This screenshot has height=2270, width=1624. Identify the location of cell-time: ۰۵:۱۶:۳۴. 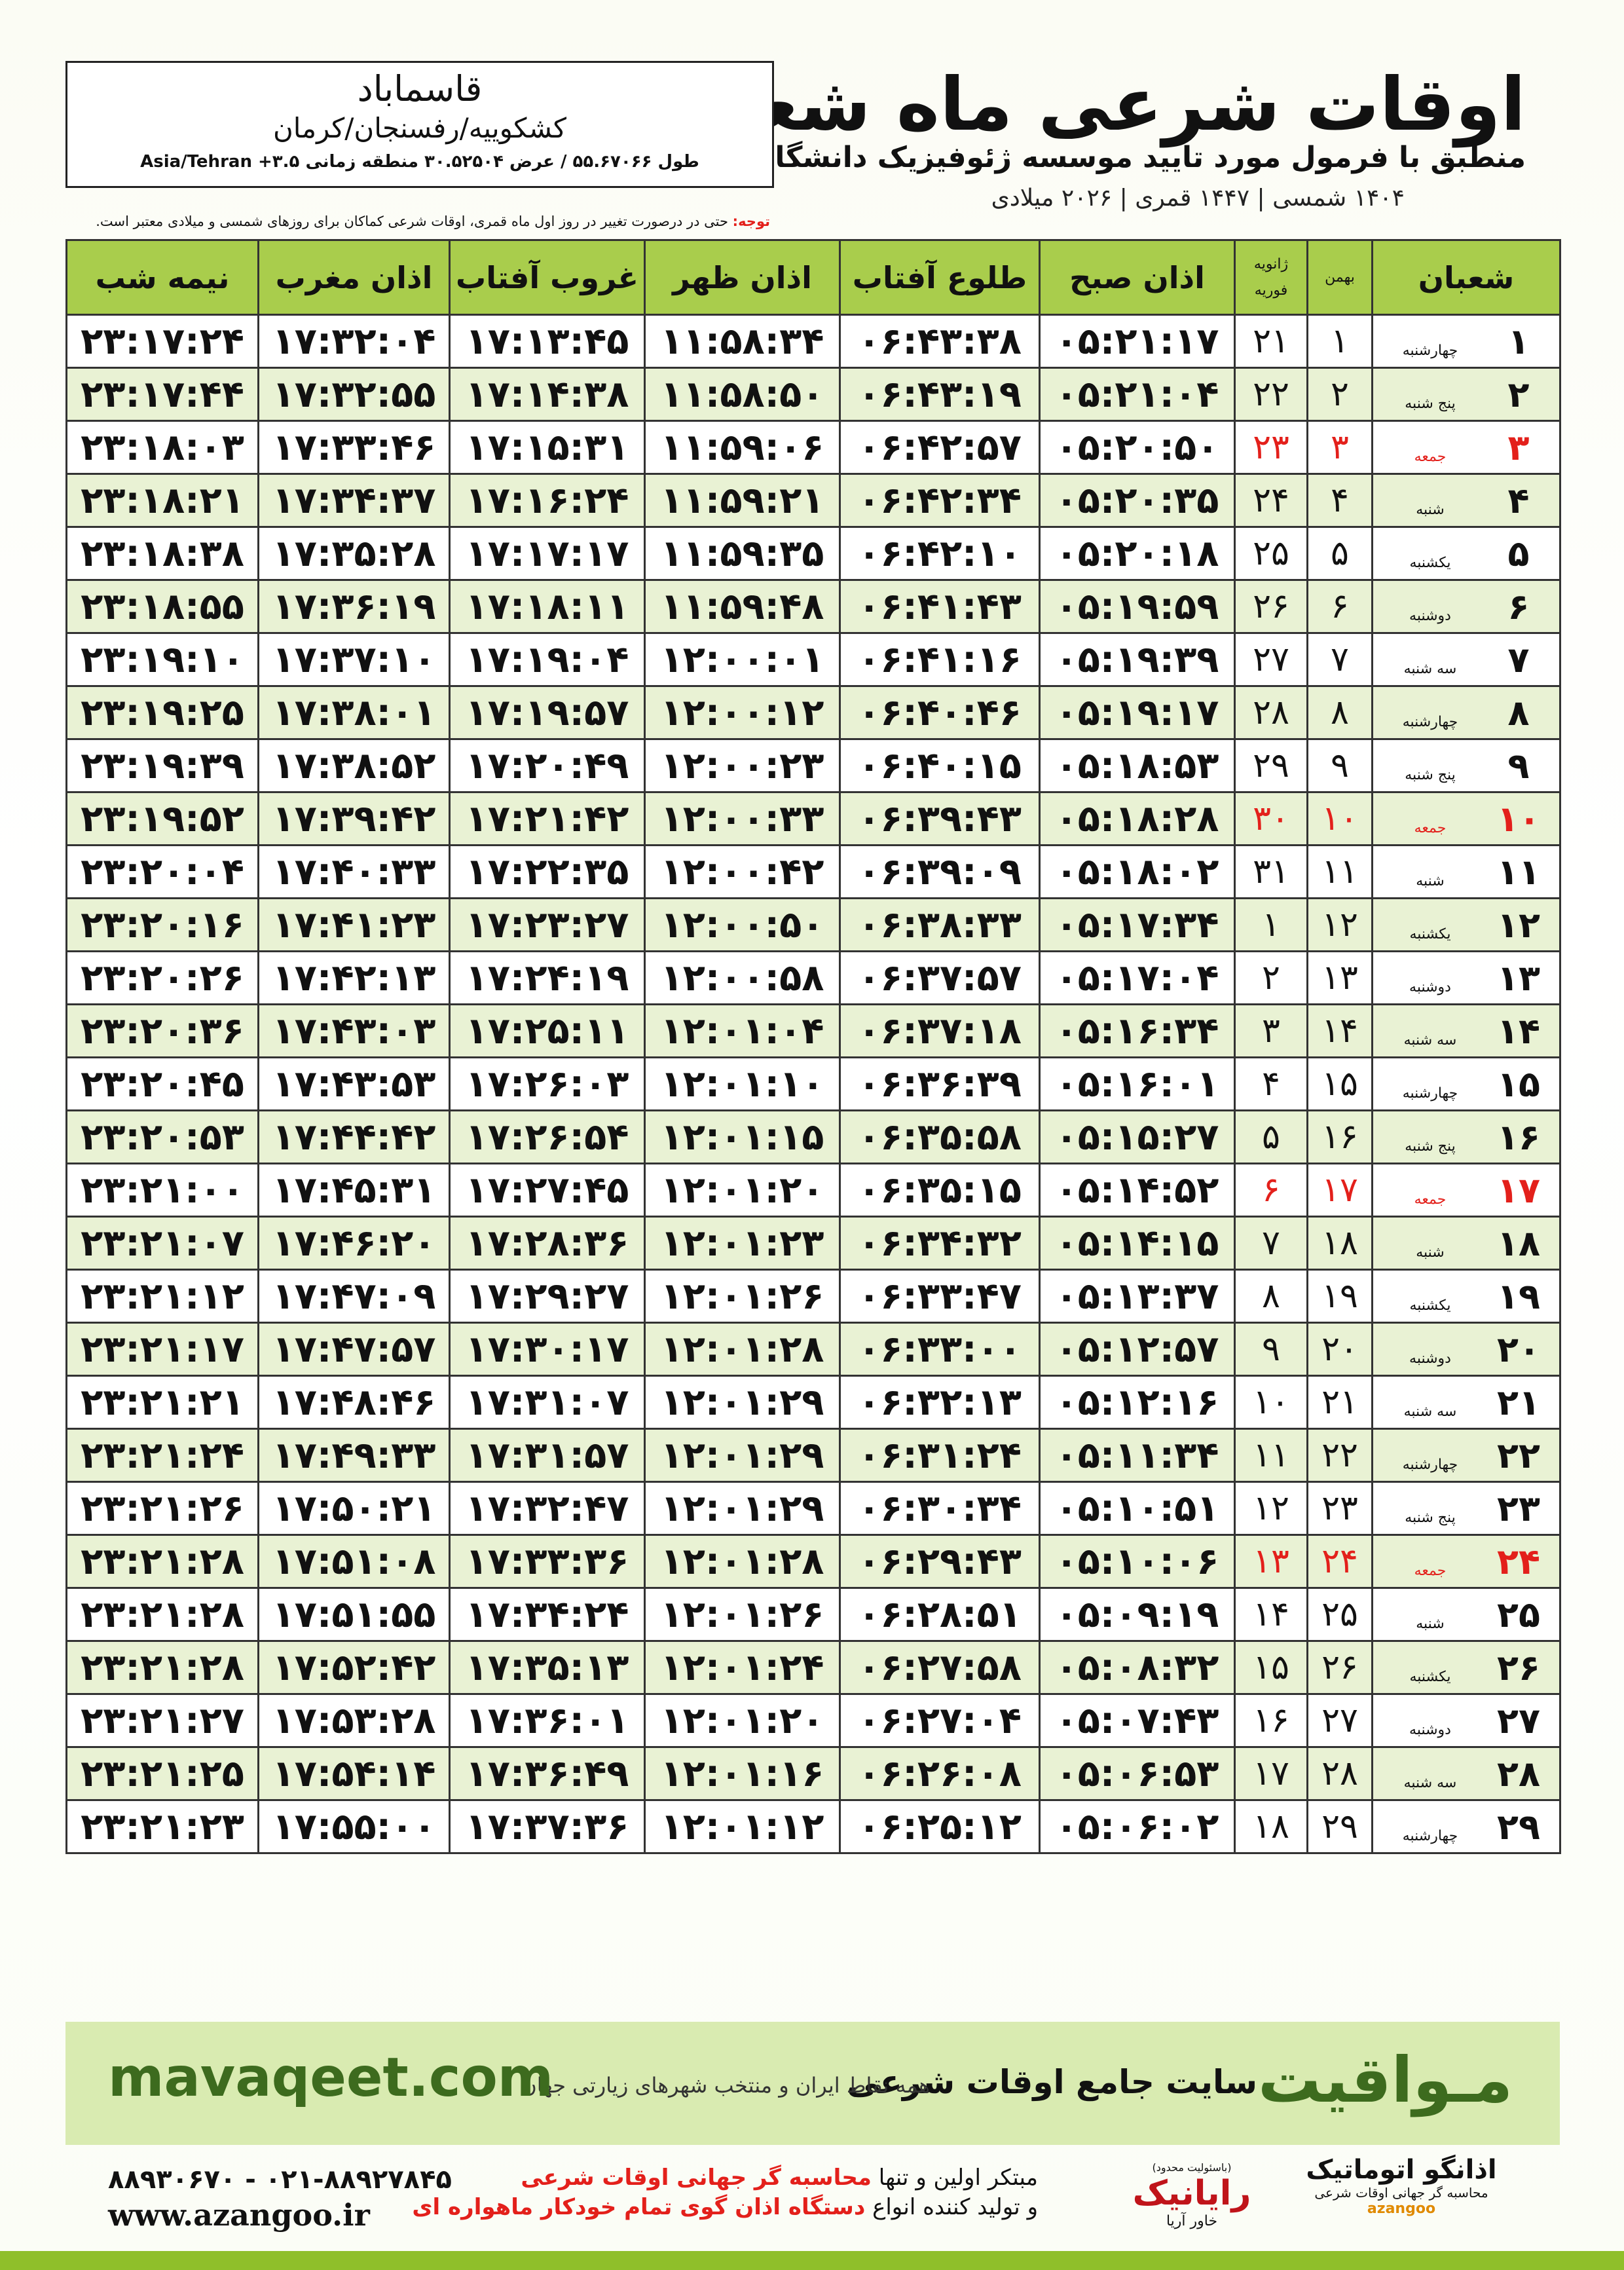
(1137, 1030).